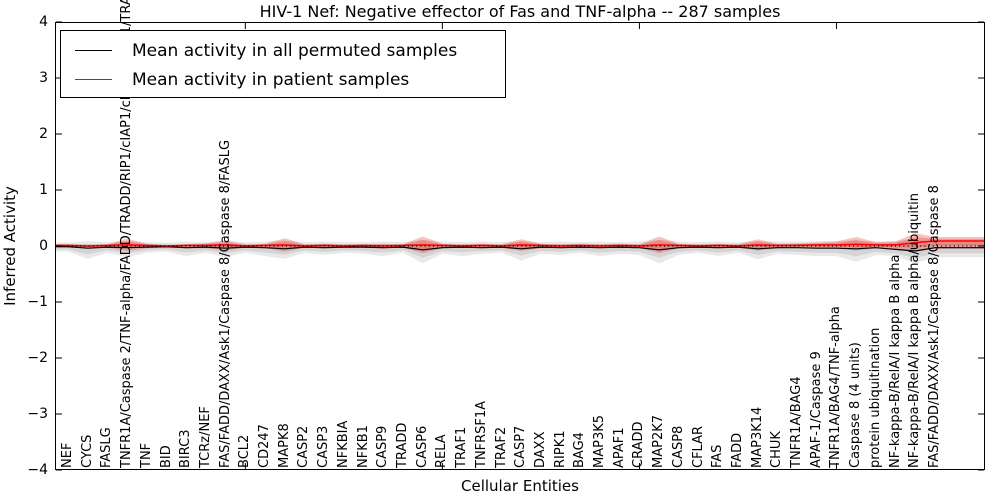 The image size is (1000, 500). I want to click on entity-label: MAP3K5, so click(600, 441).